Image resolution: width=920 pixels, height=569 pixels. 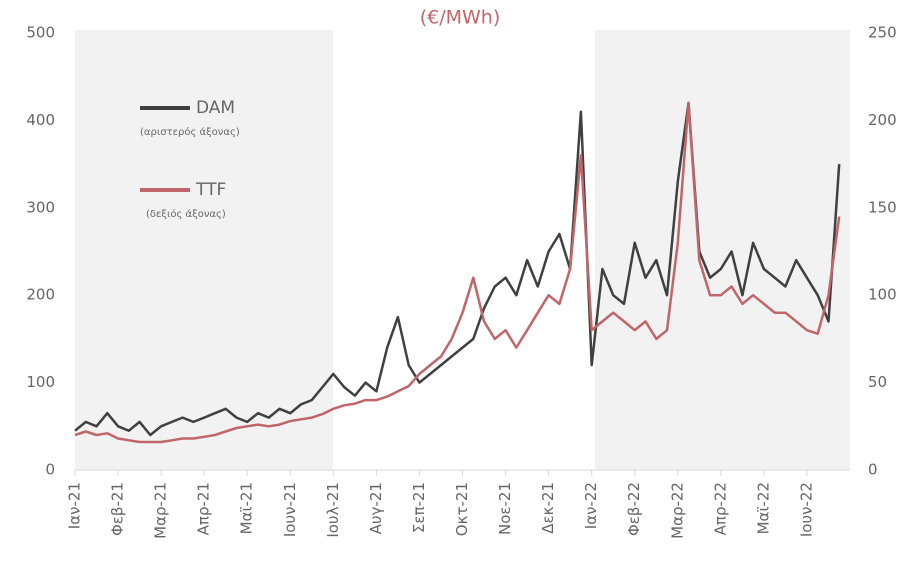 What do you see at coordinates (720, 508) in the screenshot?
I see `x-tick-label: Απρ-22` at bounding box center [720, 508].